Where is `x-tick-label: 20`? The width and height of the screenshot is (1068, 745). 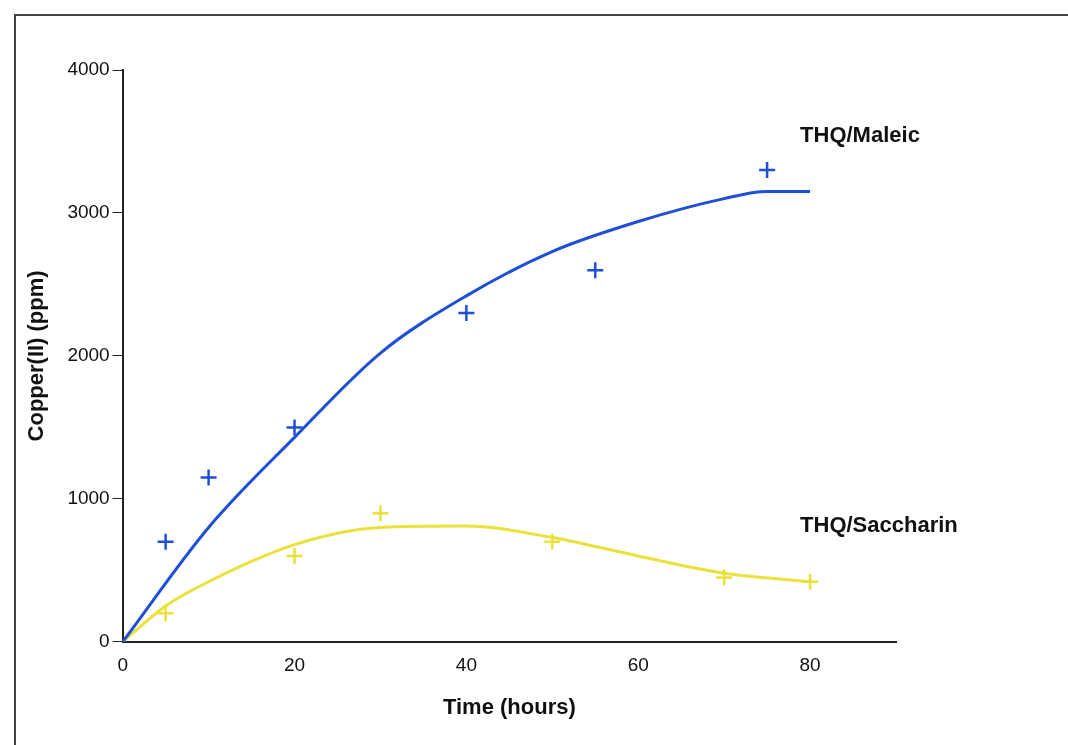
x-tick-label: 20 is located at coordinates (294, 665).